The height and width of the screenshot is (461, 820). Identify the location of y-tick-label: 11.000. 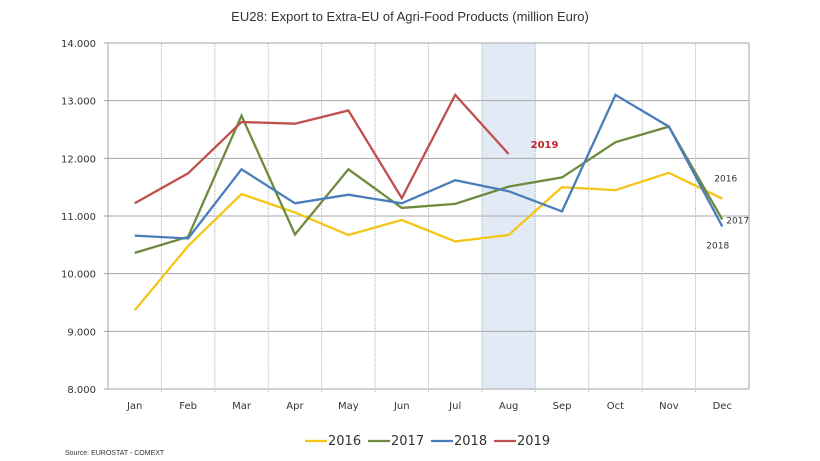
(78, 217).